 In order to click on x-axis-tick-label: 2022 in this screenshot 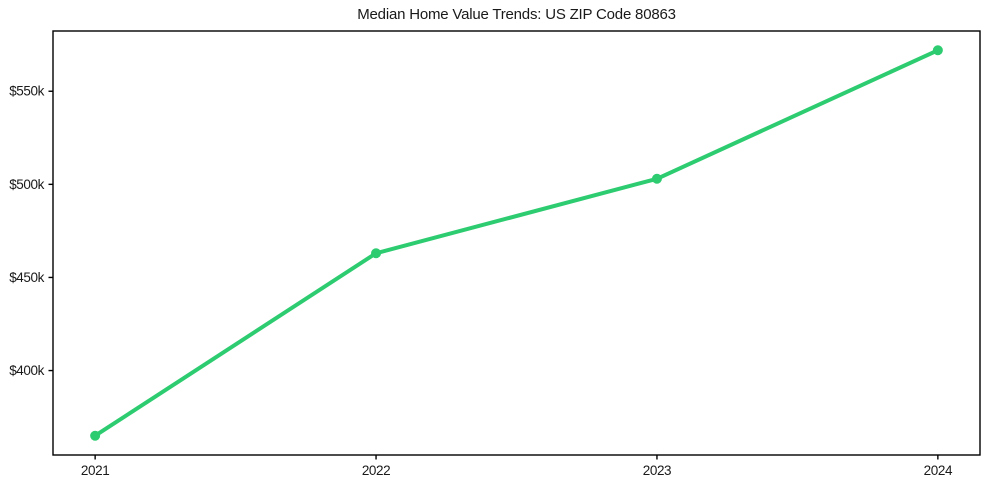, I will do `click(376, 470)`.